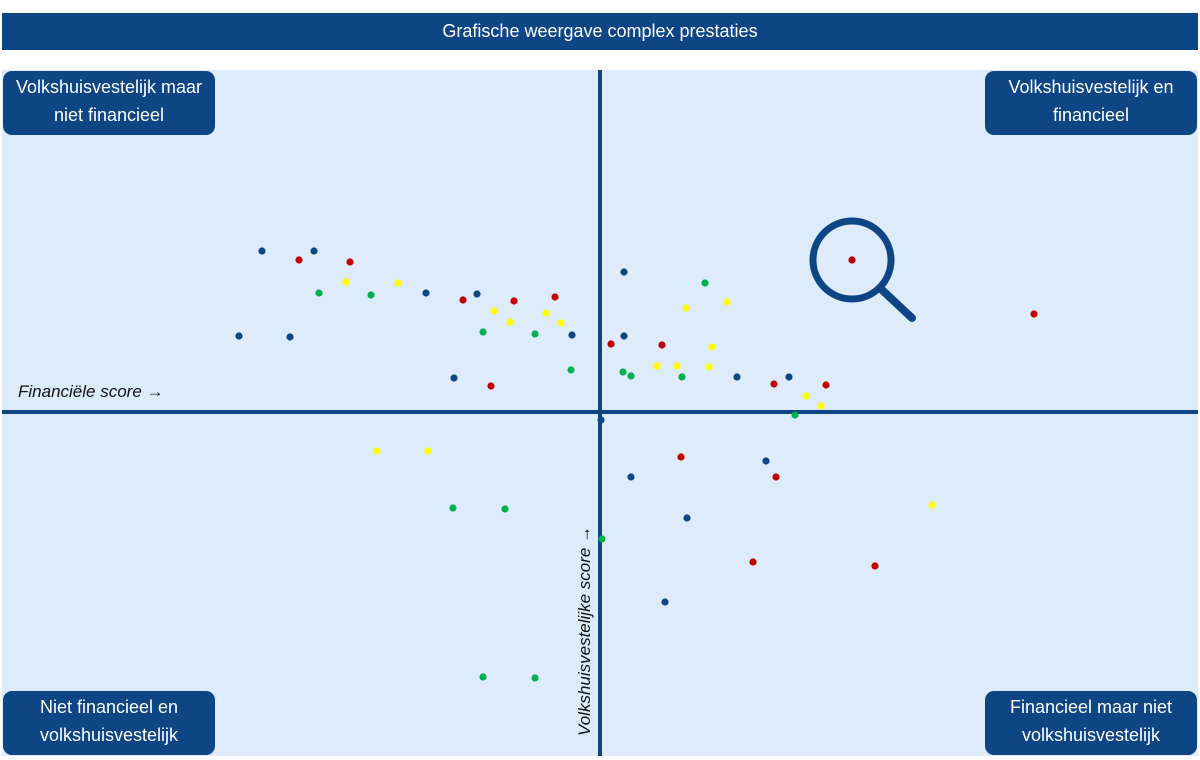  I want to click on y-axis-title: Volkshuisvestelijke score →, so click(584, 630).